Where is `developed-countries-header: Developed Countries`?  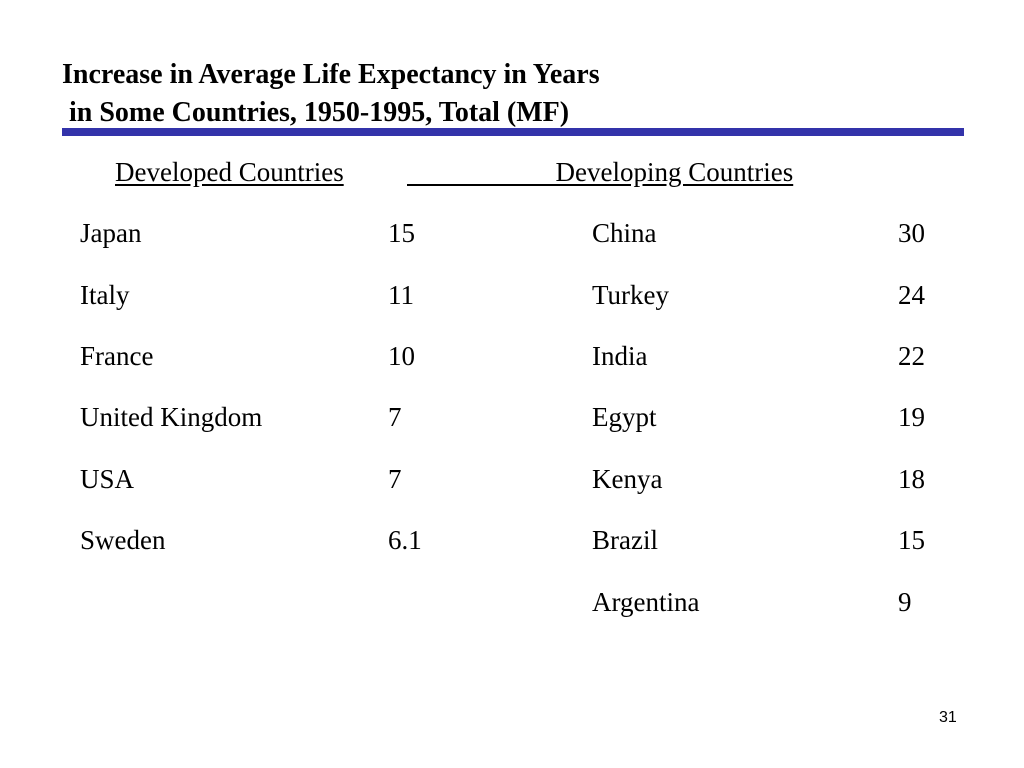 developed-countries-header: Developed Countries is located at coordinates (229, 172).